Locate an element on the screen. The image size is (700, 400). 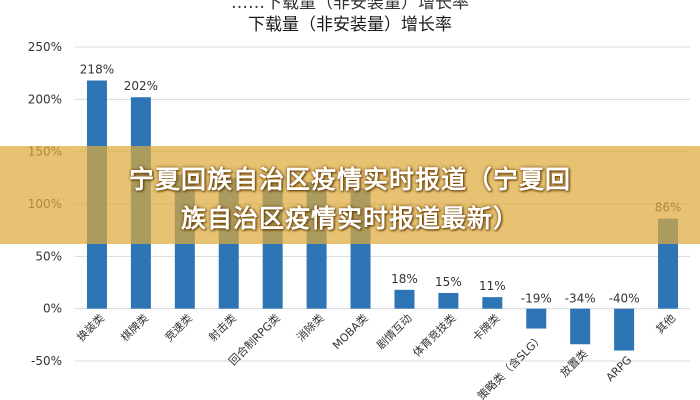
x-tick-label: MOBA类 is located at coordinates (349, 331).